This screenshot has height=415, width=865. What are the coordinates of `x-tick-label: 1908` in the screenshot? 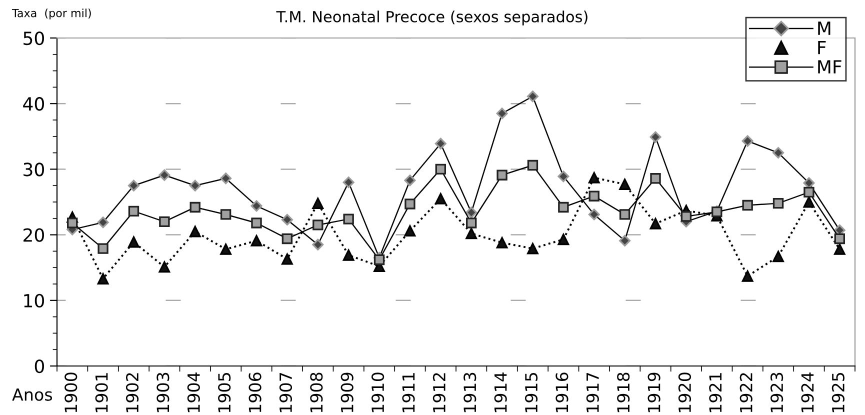 It's located at (316, 392).